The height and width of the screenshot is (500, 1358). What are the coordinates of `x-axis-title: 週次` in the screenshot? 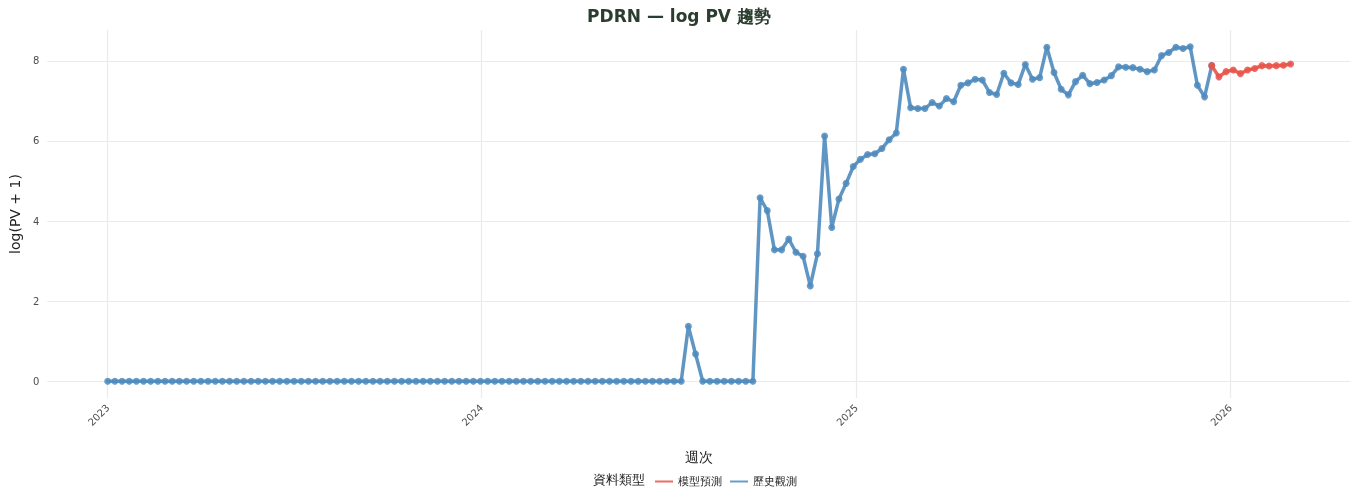 It's located at (698, 457).